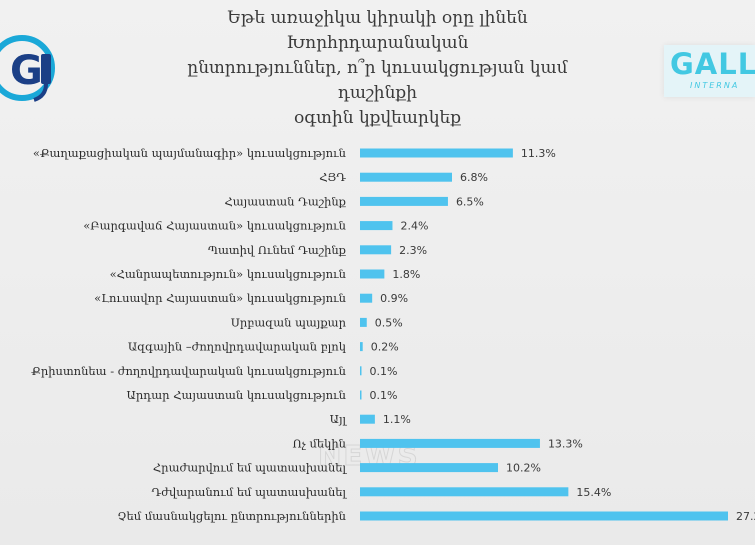 This screenshot has width=755, height=545. What do you see at coordinates (470, 201) in the screenshot?
I see `value-label: 6.5%` at bounding box center [470, 201].